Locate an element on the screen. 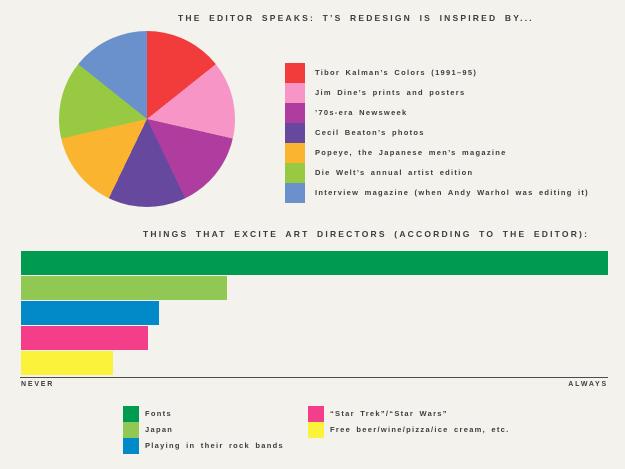 The image size is (625, 469). legend-label: Playing in their rock bands is located at coordinates (214, 445).